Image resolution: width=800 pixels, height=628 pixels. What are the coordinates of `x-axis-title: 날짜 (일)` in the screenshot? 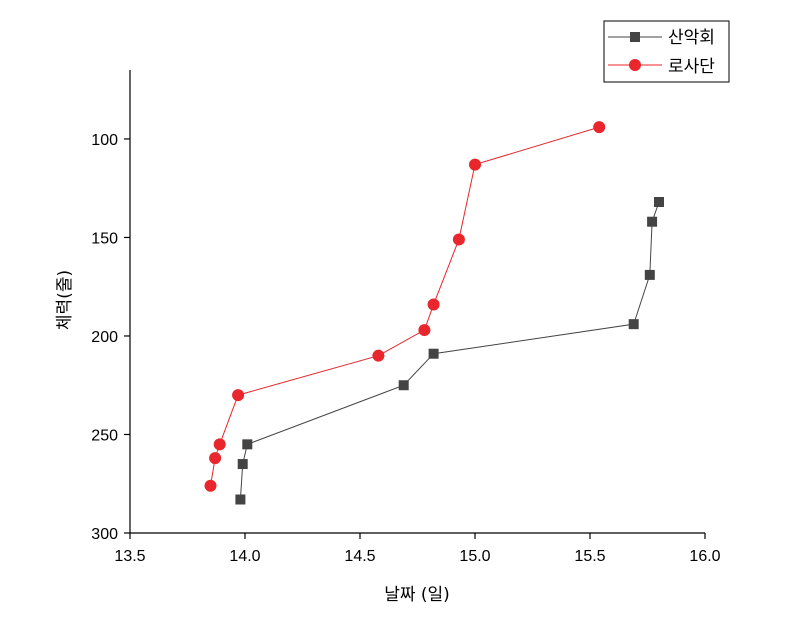 It's located at (417, 595).